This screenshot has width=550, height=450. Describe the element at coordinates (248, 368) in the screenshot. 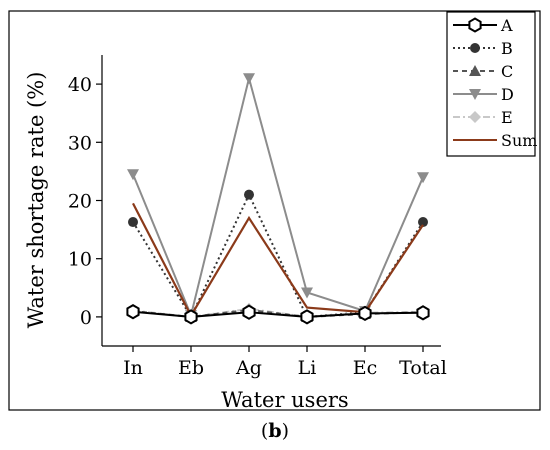

I see `x-tick-label: Ag` at that location.